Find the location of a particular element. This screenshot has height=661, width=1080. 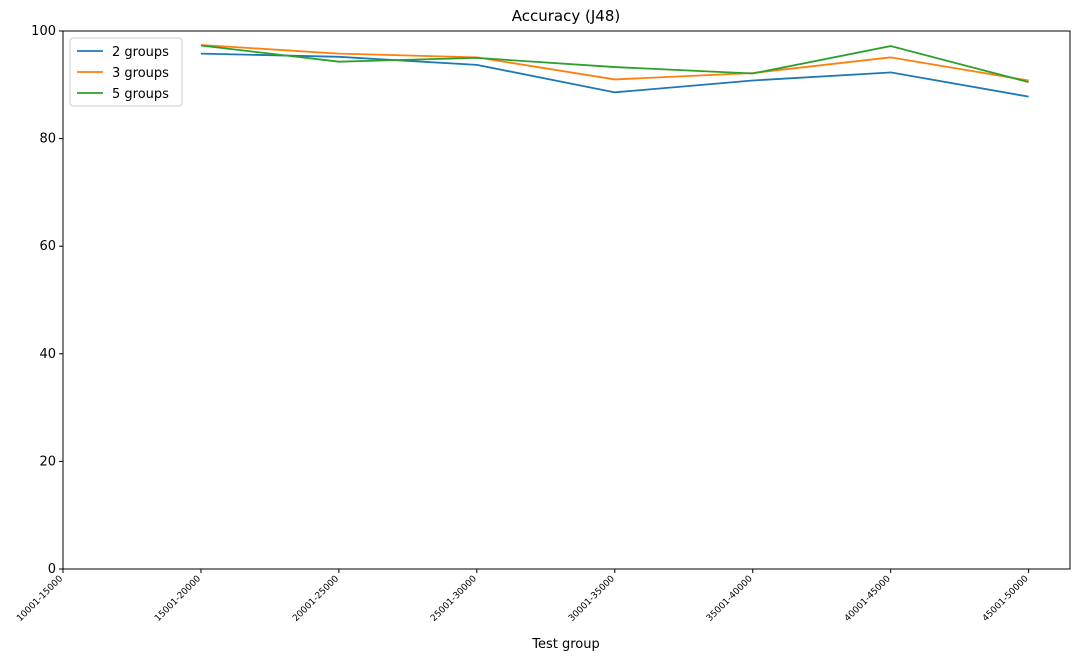

x-axis-label: Test group is located at coordinates (565, 644).